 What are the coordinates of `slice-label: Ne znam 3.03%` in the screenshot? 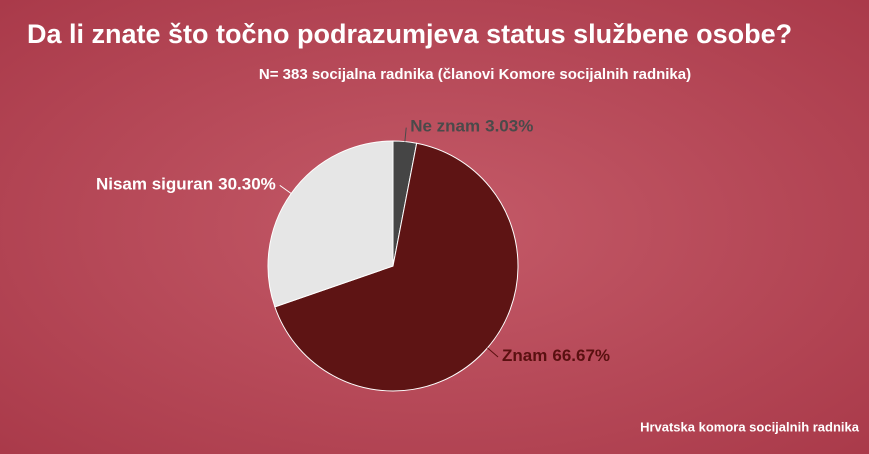 It's located at (471, 126).